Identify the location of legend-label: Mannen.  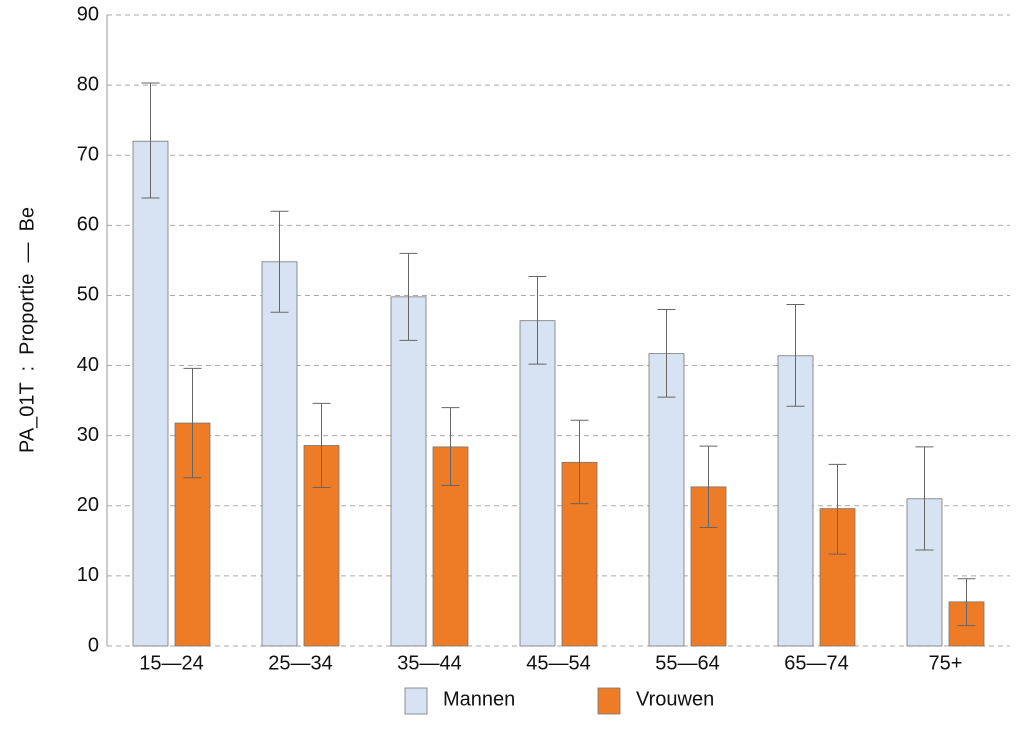
(479, 699).